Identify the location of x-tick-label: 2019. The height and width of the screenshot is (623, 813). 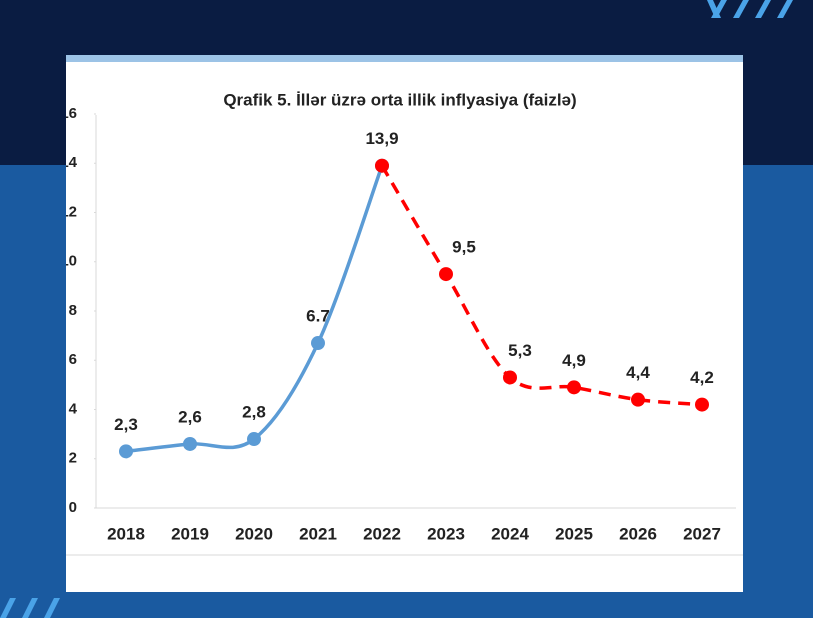
(190, 533).